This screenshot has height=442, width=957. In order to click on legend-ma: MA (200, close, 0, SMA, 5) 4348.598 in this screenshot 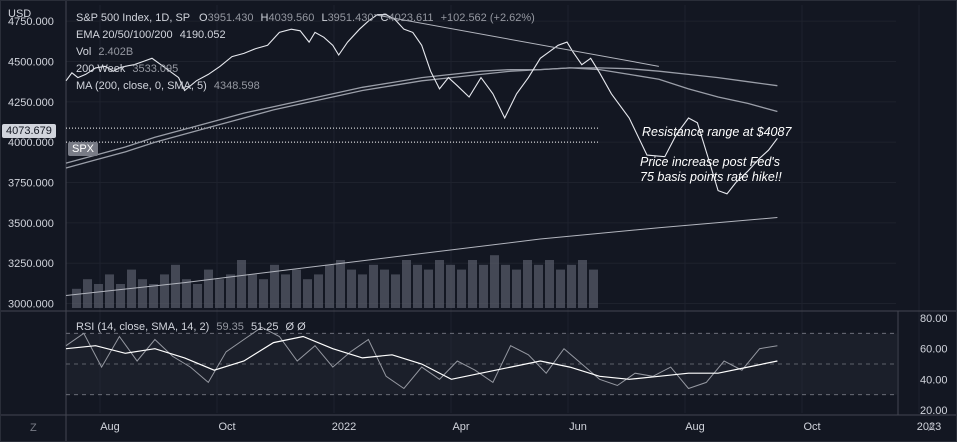, I will do `click(168, 86)`.